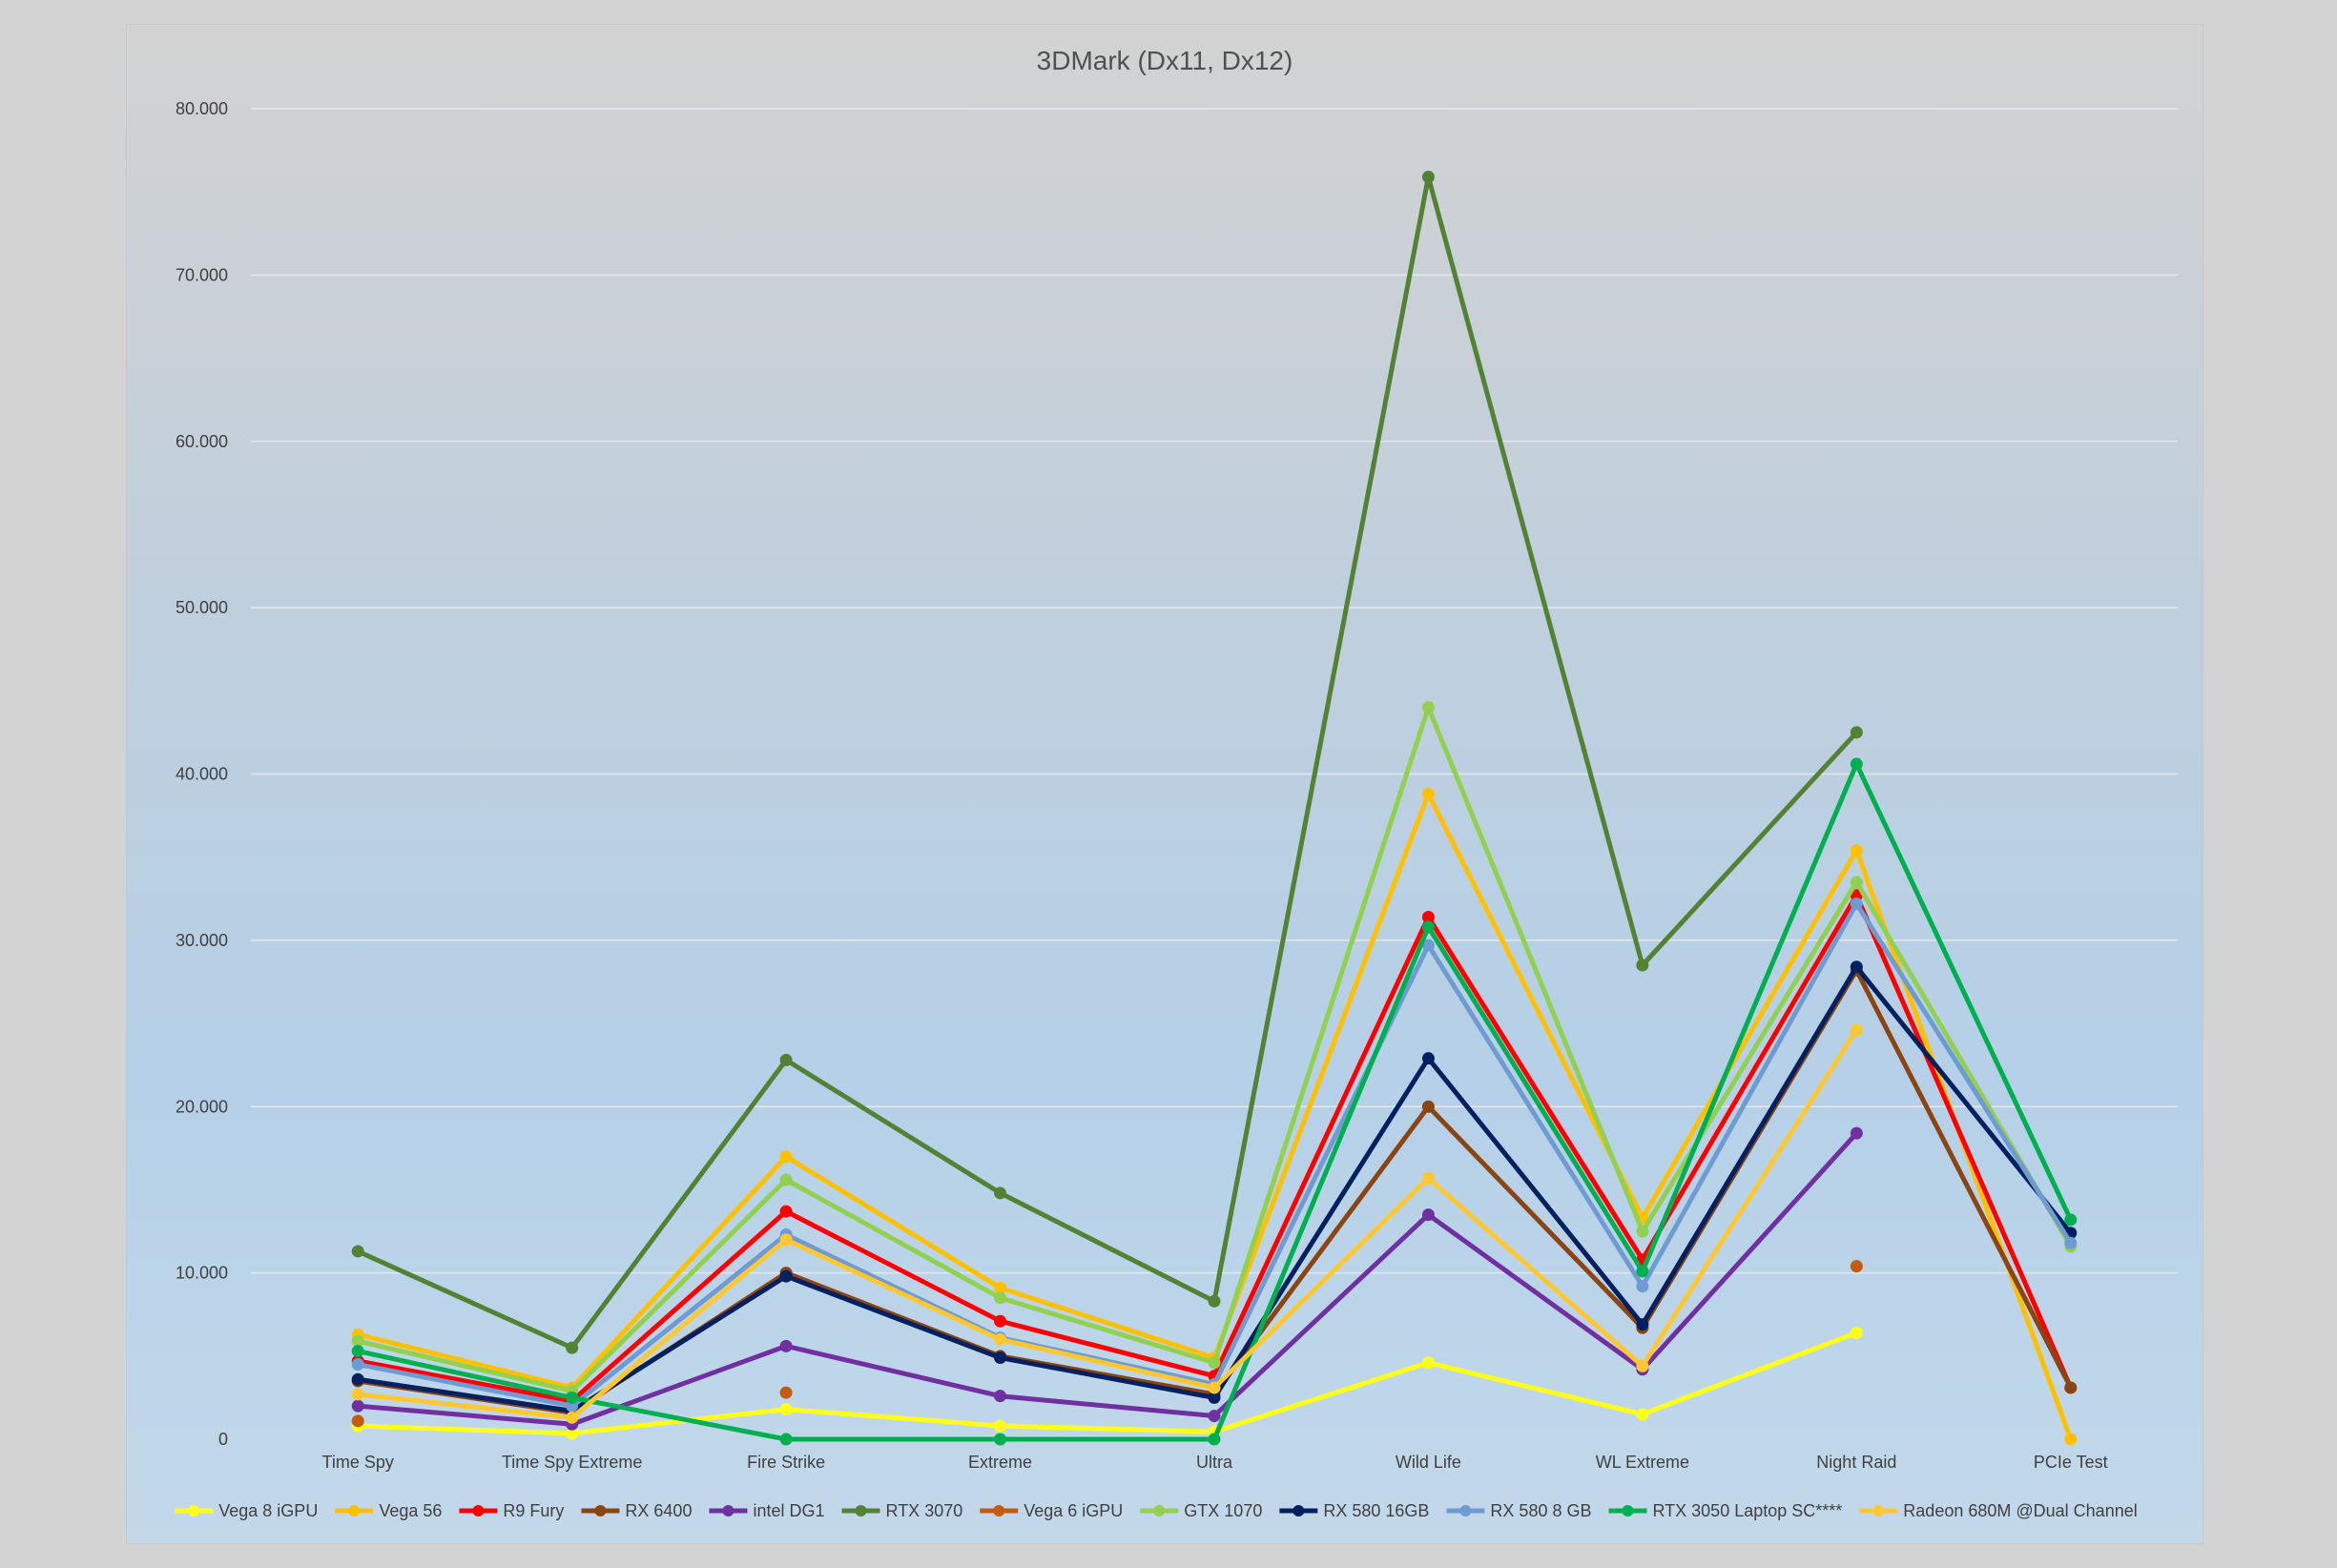 The image size is (2337, 1568). Describe the element at coordinates (1073, 1510) in the screenshot. I see `legend-label: Vega 6 iGPU` at that location.